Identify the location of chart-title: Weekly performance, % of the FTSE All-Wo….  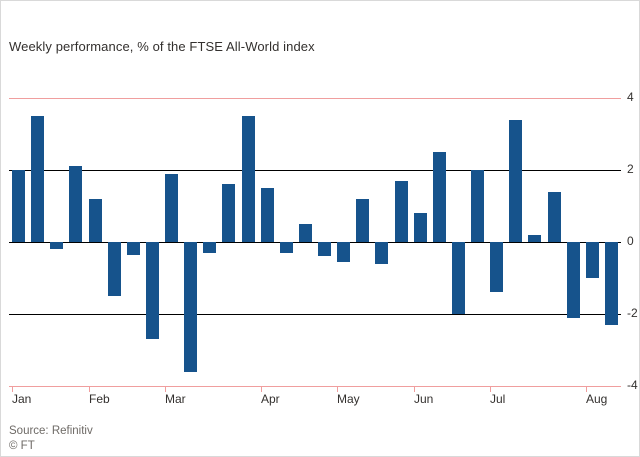
(162, 46).